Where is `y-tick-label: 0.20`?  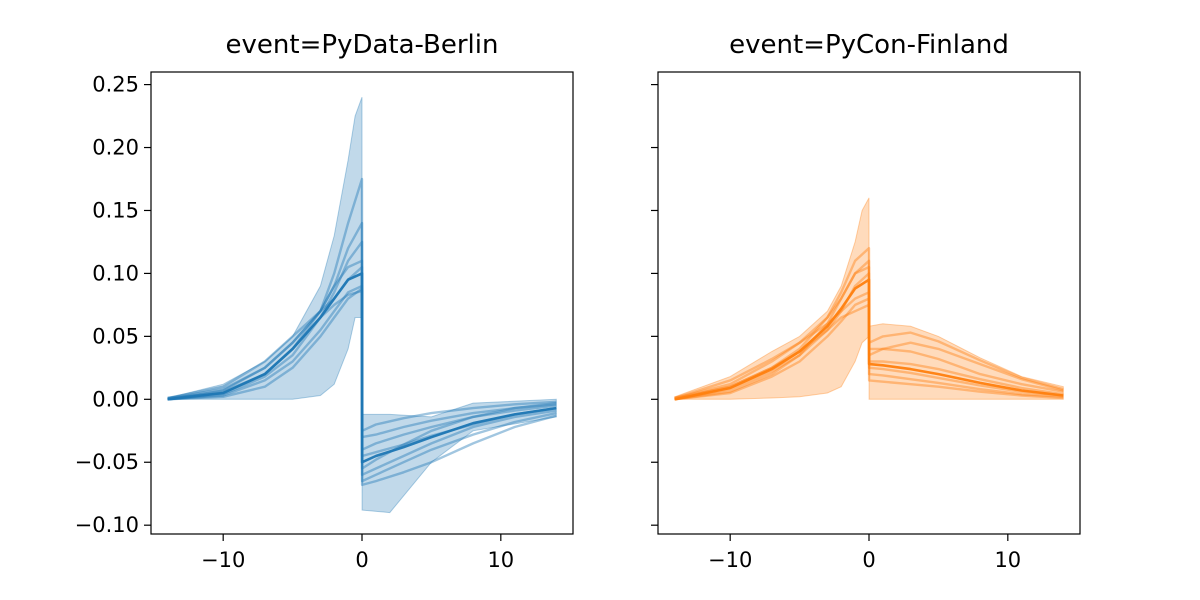 y-tick-label: 0.20 is located at coordinates (115, 148).